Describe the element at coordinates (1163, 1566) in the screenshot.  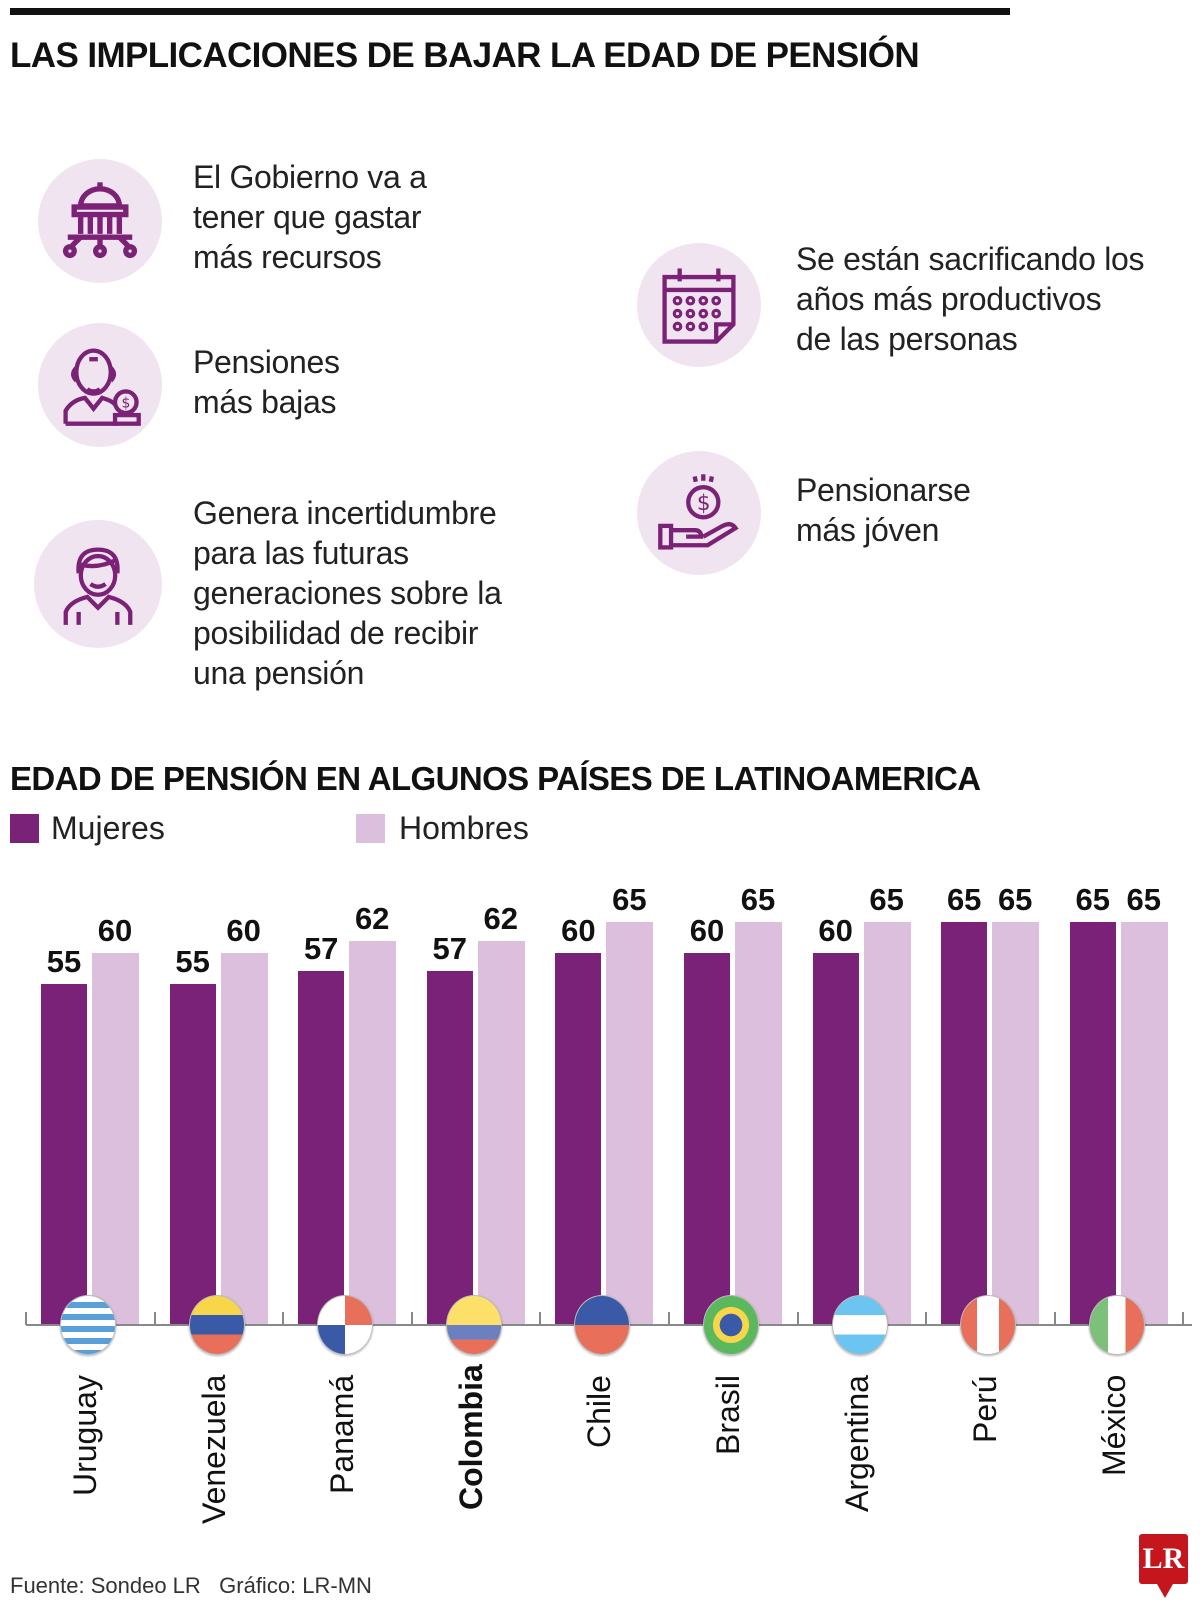
I see `lr-logo: LR` at that location.